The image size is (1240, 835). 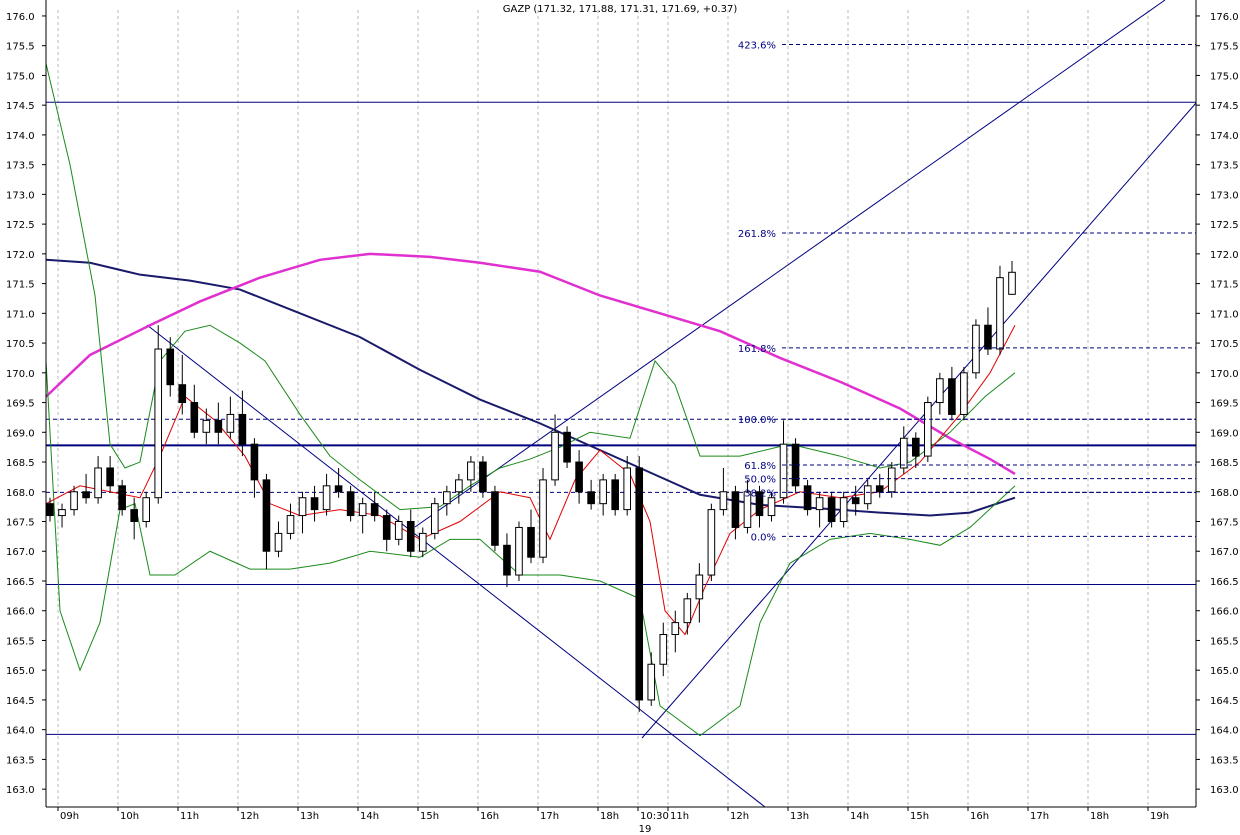 I want to click on x-tick-label: 12h, so click(x=249, y=816).